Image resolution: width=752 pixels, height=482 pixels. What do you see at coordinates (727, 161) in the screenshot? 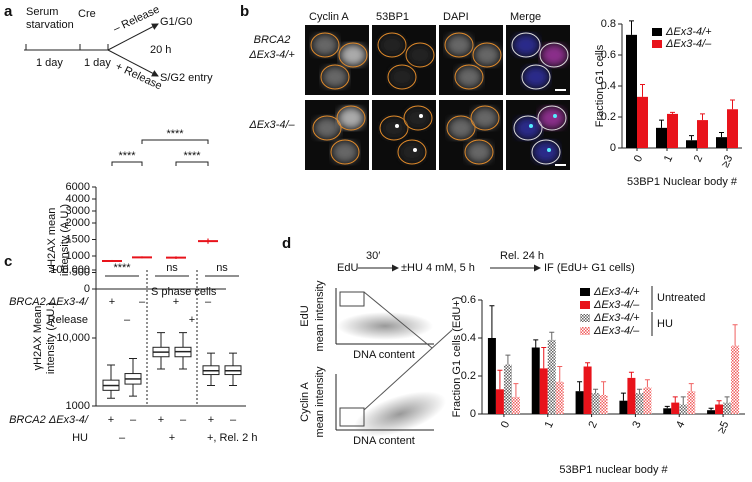
I see `x-tick-label: ≥3` at bounding box center [727, 161].